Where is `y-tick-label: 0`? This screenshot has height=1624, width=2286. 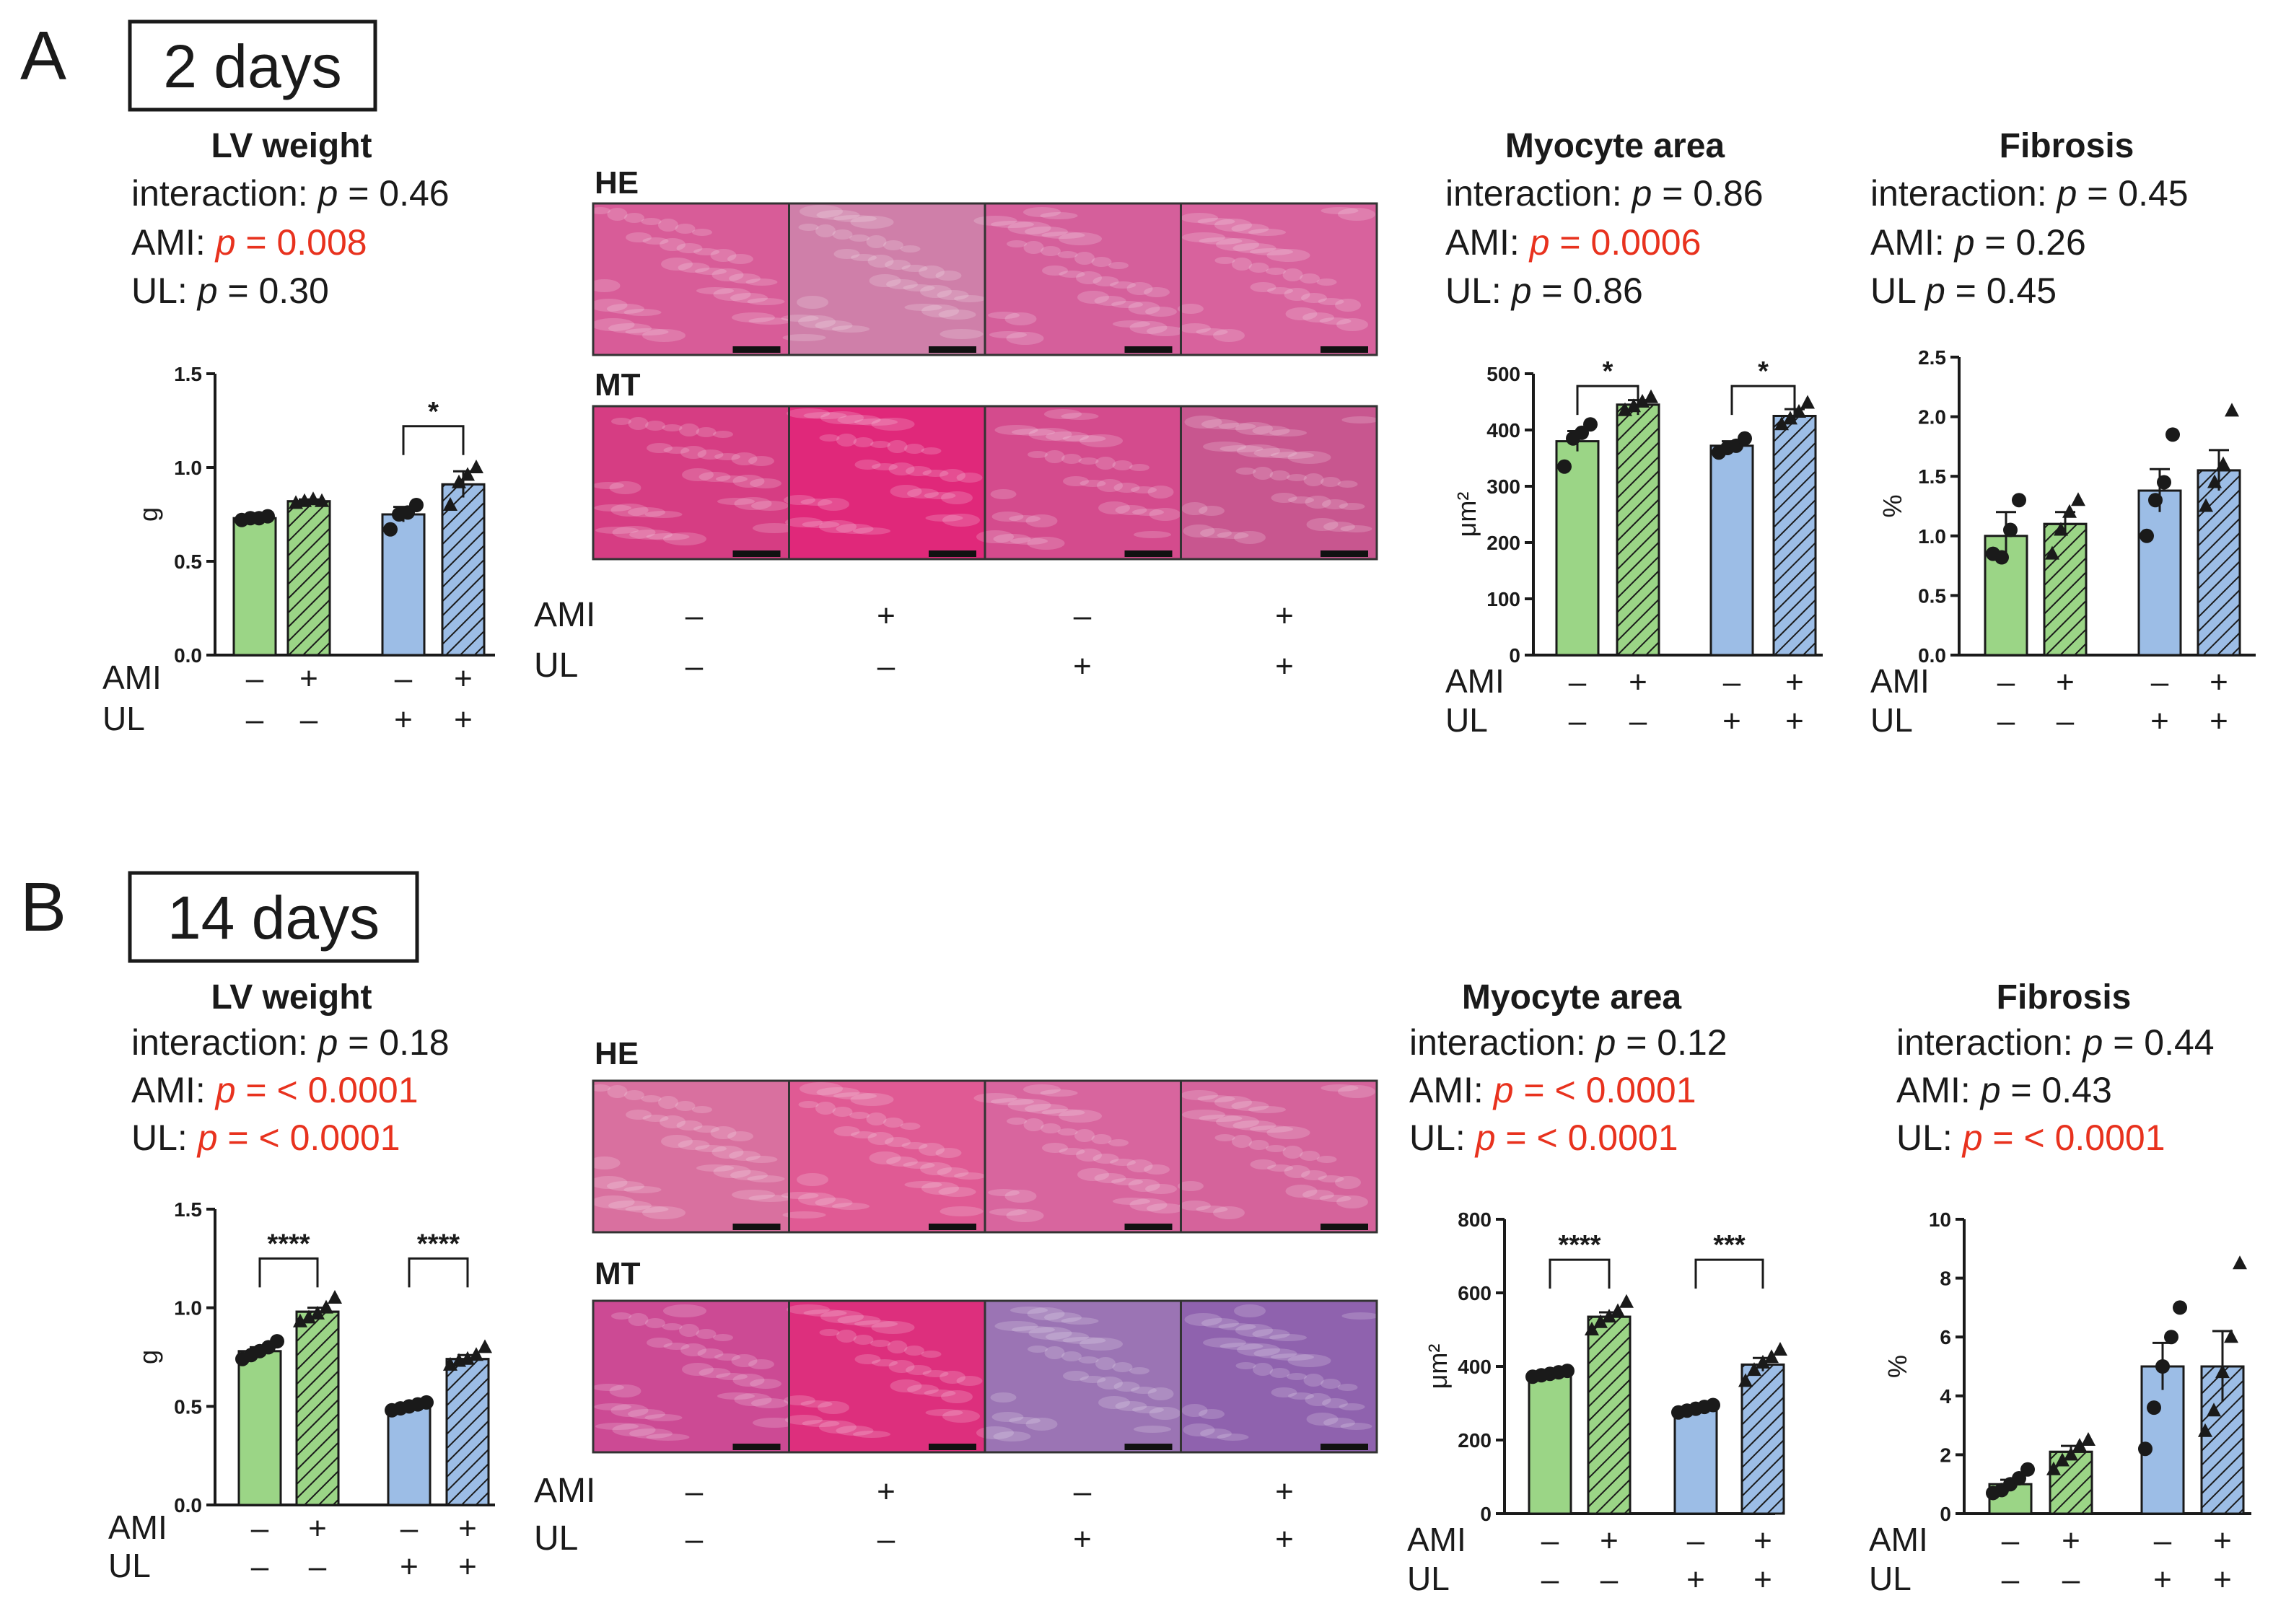 y-tick-label: 0 is located at coordinates (1945, 1514).